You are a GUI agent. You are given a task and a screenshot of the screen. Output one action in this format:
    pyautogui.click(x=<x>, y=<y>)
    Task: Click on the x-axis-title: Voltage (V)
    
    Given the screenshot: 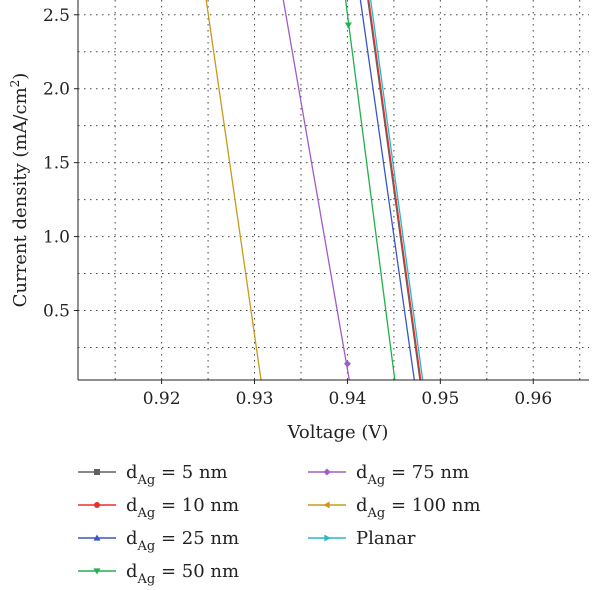 What is the action you would take?
    pyautogui.click(x=338, y=432)
    